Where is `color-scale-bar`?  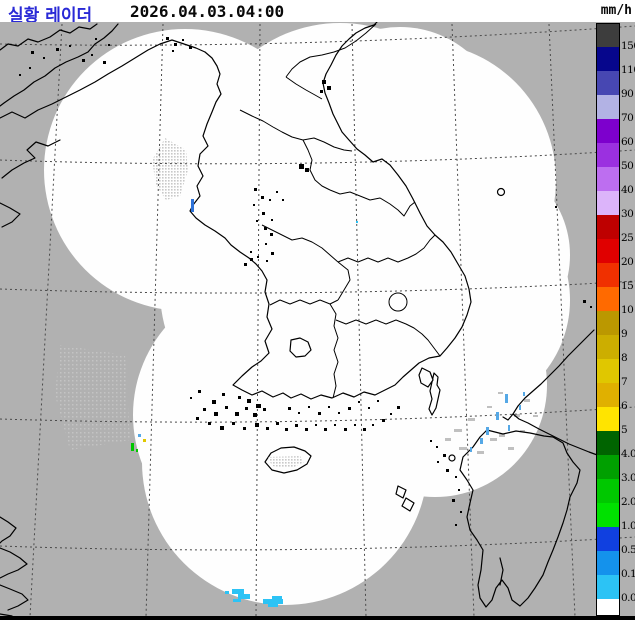 color-scale-bar is located at coordinates (608, 319).